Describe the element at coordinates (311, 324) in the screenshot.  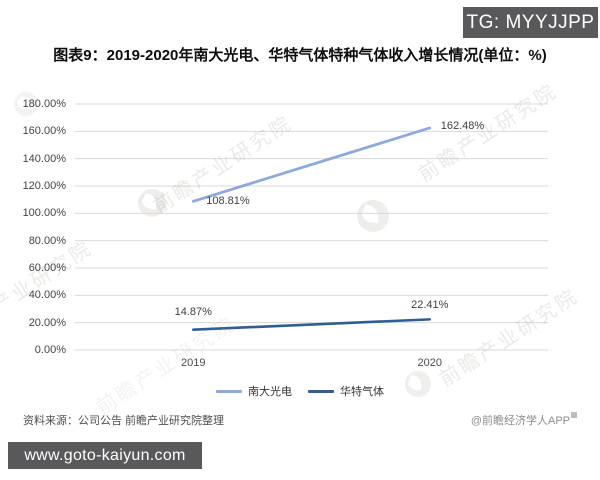
I see `series-line-华特气体` at that location.